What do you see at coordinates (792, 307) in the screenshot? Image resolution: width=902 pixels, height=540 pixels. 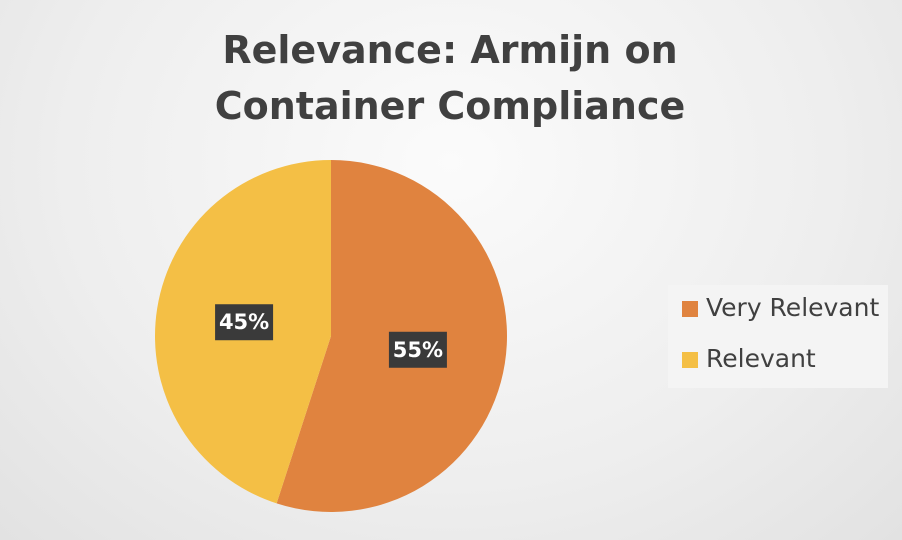 I see `legend-label: Very Relevant` at bounding box center [792, 307].